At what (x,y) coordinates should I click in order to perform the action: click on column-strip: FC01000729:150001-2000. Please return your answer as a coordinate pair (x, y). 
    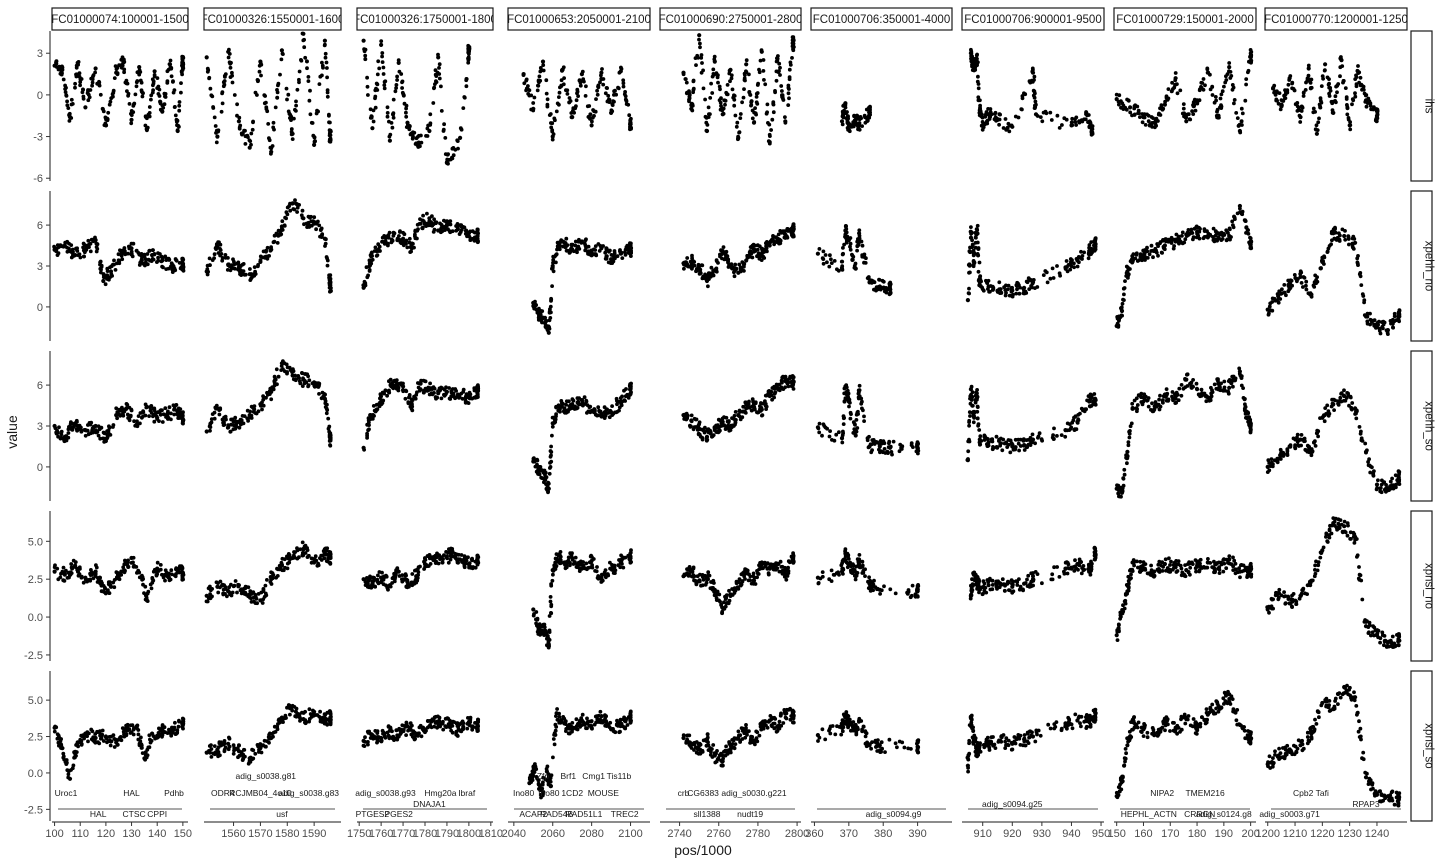
    Looking at the image, I should click on (1185, 19).